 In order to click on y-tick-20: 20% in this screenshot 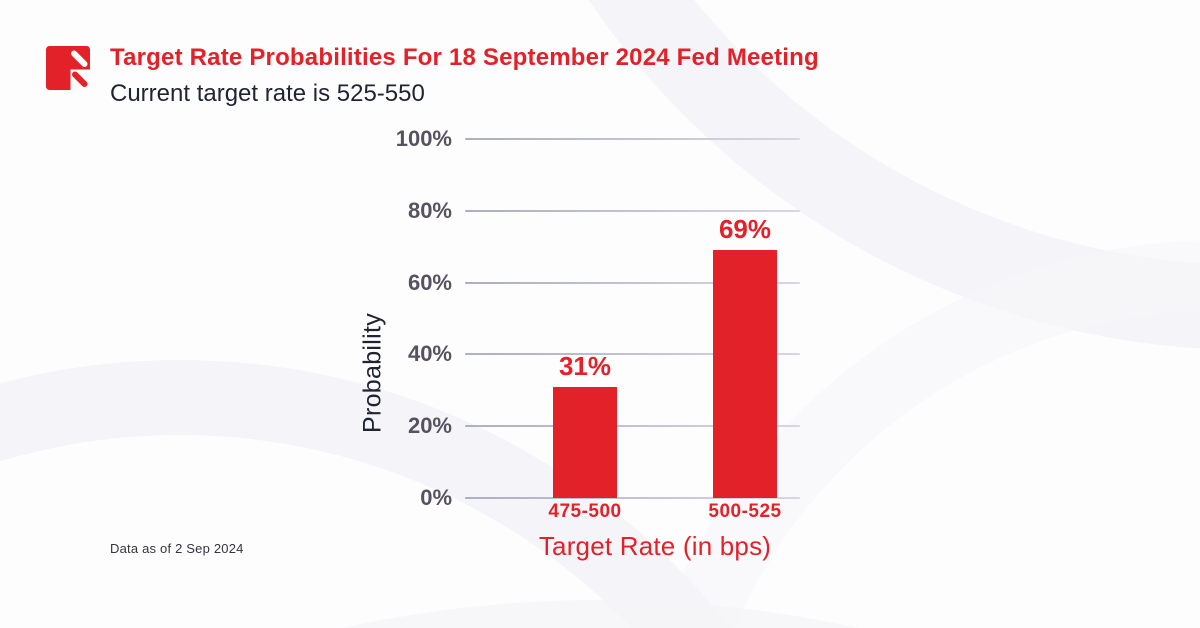, I will do `click(429, 426)`.